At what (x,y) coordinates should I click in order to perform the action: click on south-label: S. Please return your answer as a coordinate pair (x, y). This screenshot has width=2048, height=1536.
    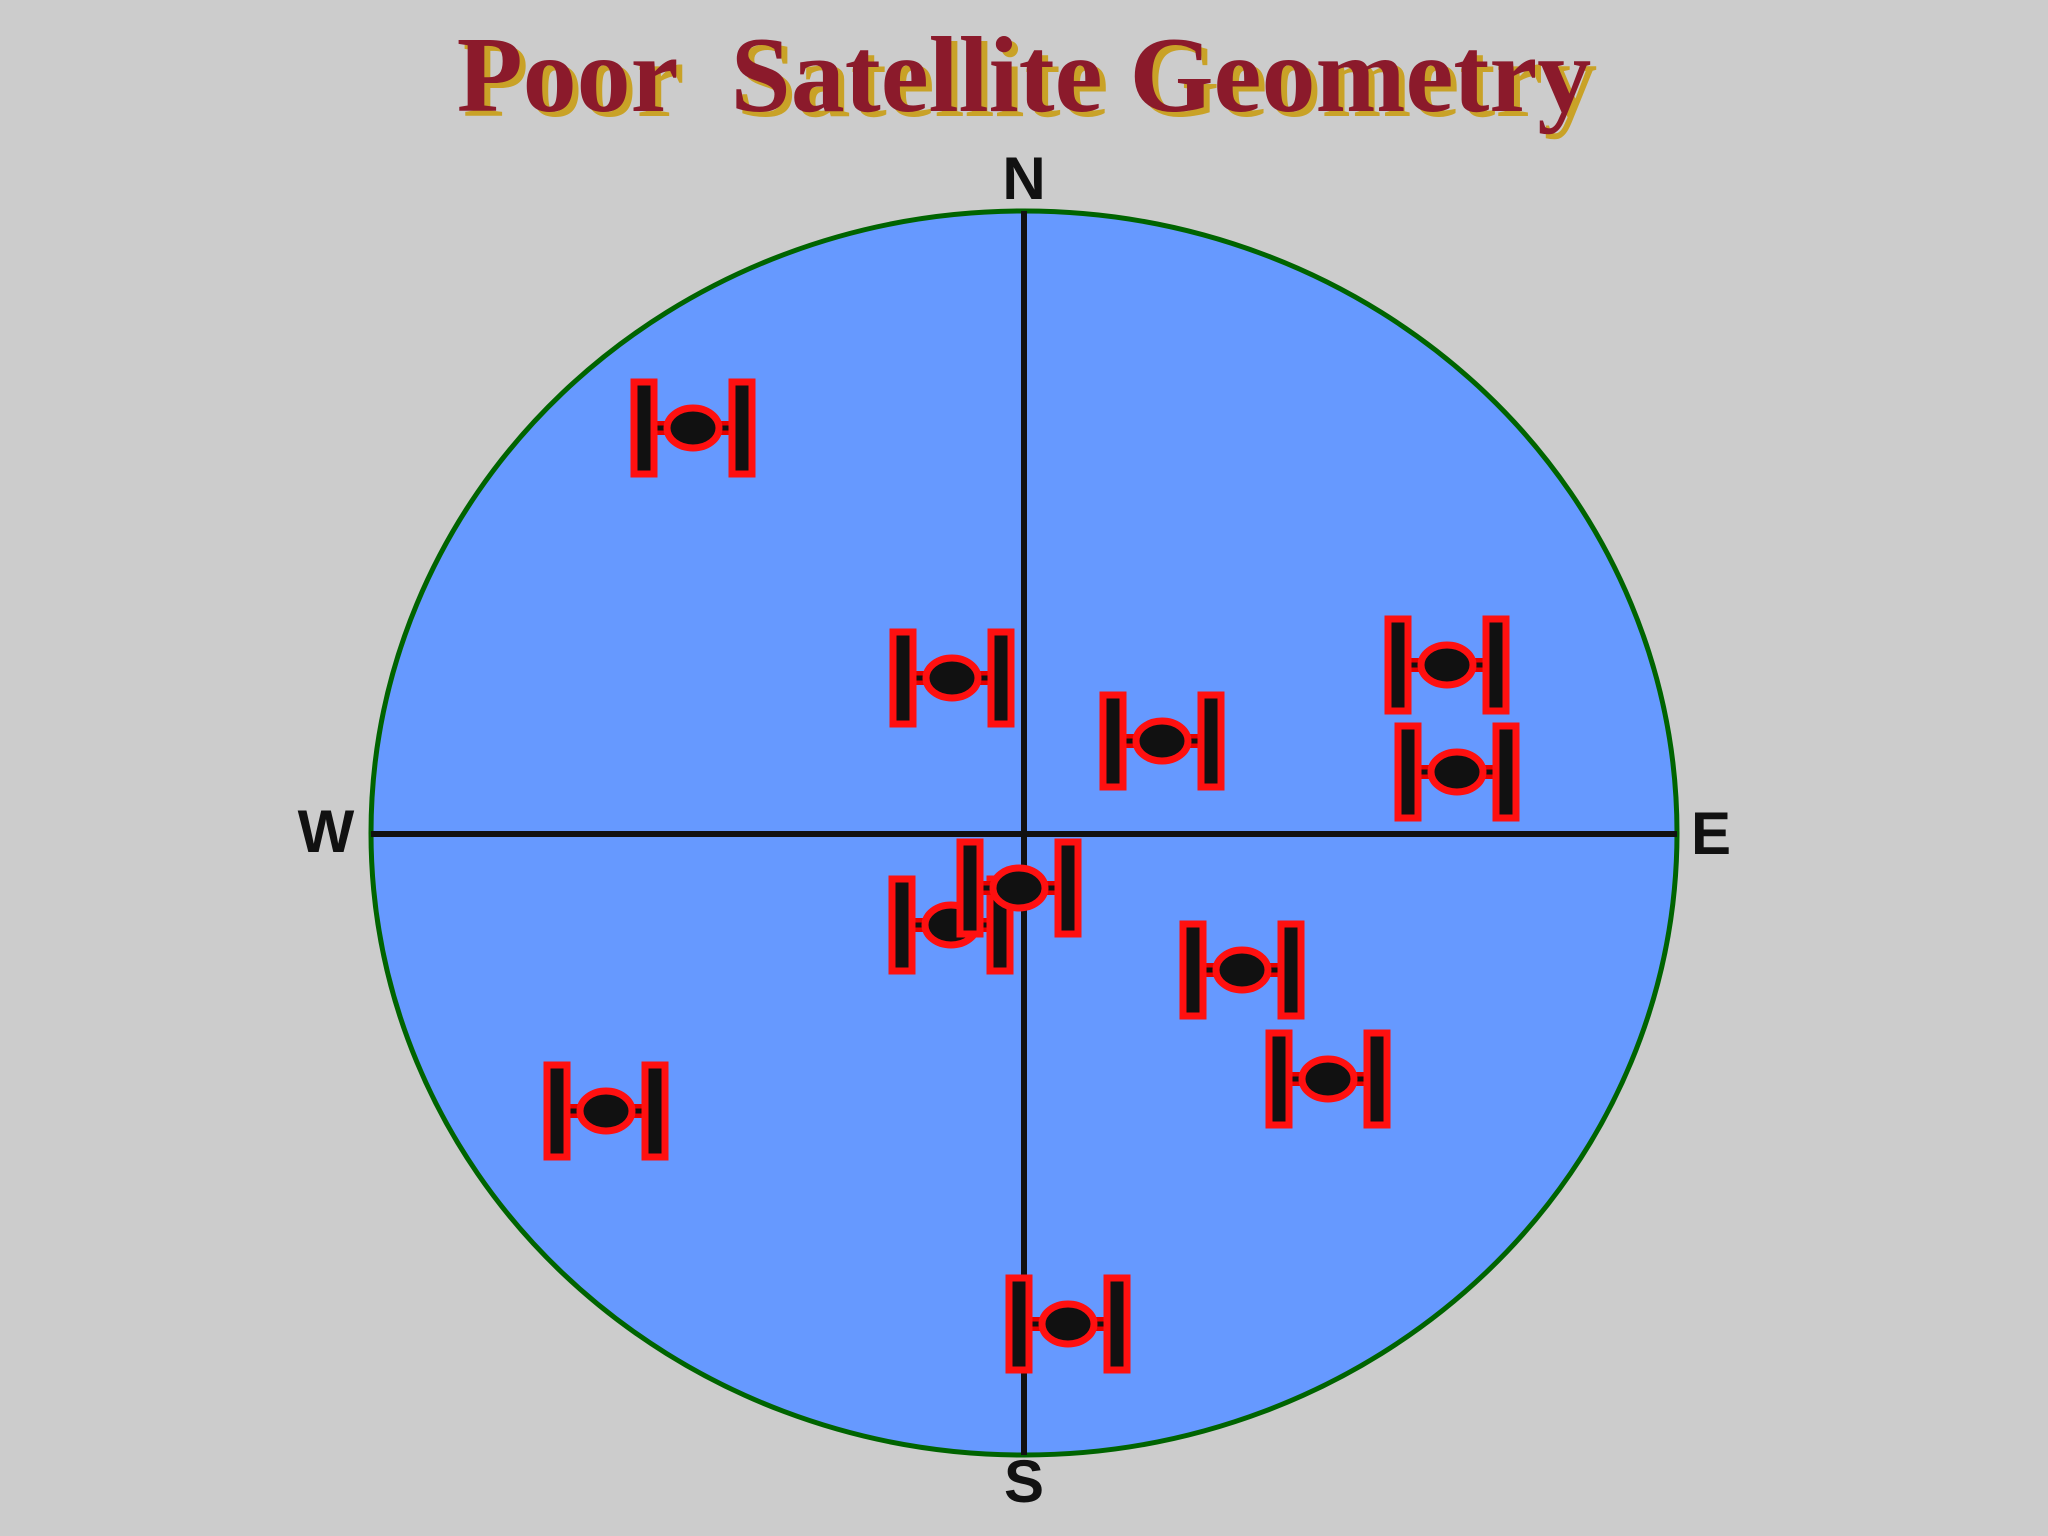
    Looking at the image, I should click on (1024, 1481).